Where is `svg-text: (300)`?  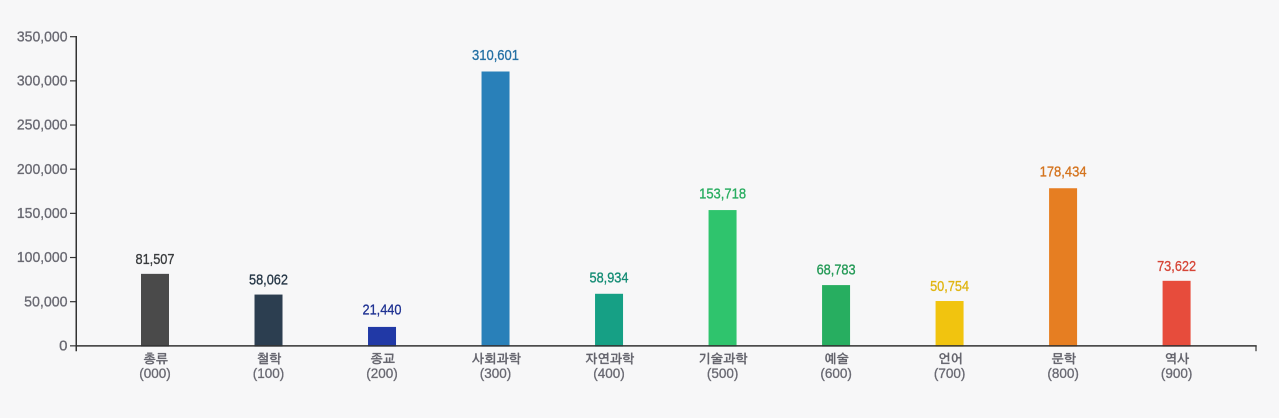 svg-text: (300) is located at coordinates (496, 373).